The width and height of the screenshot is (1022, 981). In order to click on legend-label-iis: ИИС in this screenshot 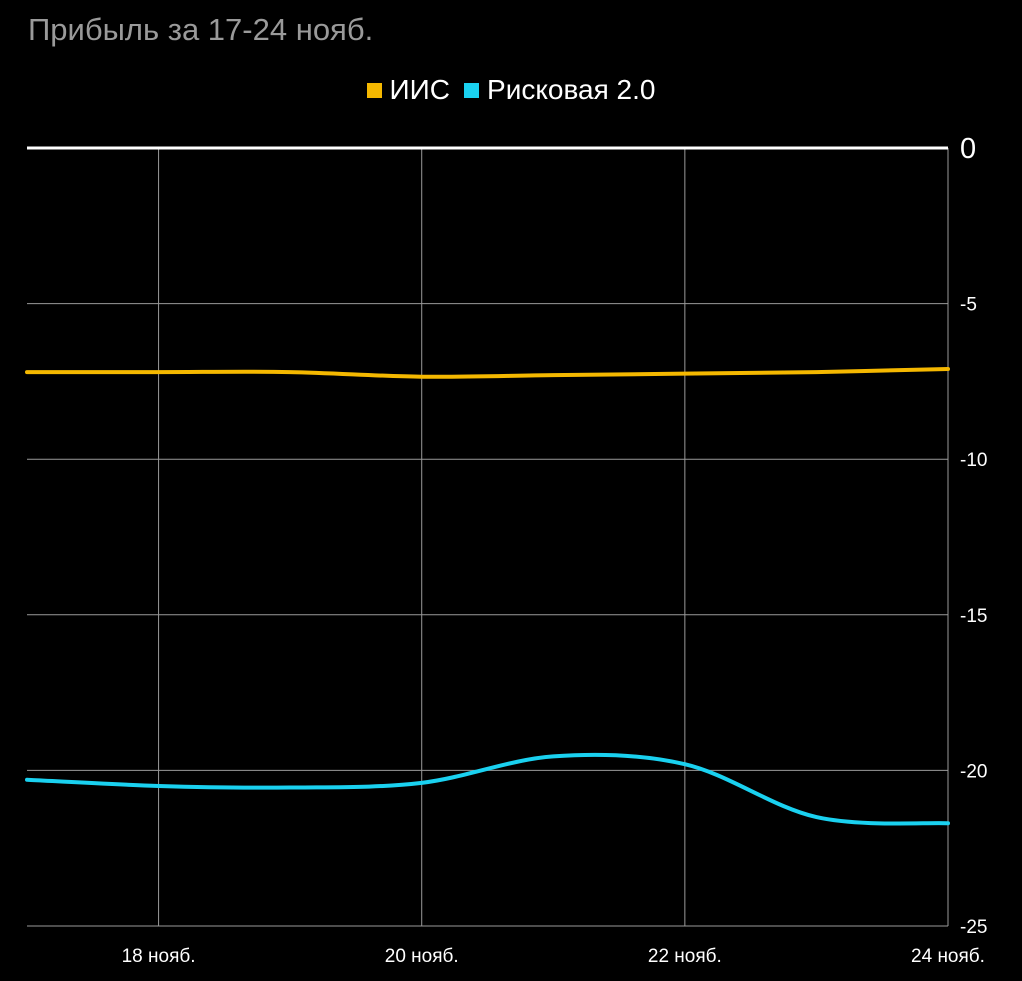, I will do `click(420, 89)`.